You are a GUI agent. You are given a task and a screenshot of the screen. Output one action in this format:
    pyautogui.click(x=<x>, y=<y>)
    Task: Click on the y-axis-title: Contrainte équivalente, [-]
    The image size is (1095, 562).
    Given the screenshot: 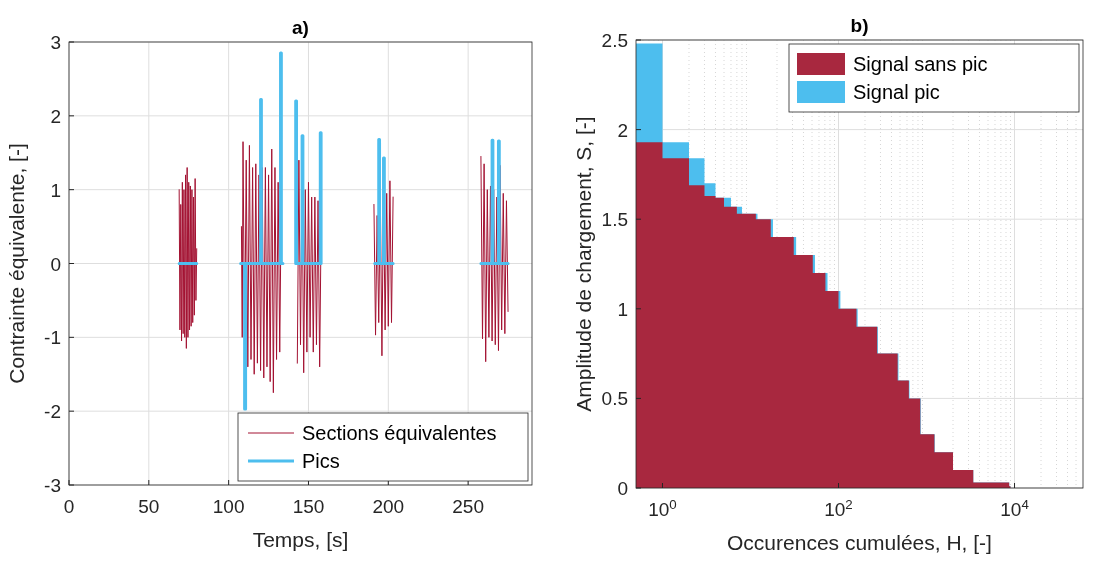 What is the action you would take?
    pyautogui.click(x=16, y=263)
    